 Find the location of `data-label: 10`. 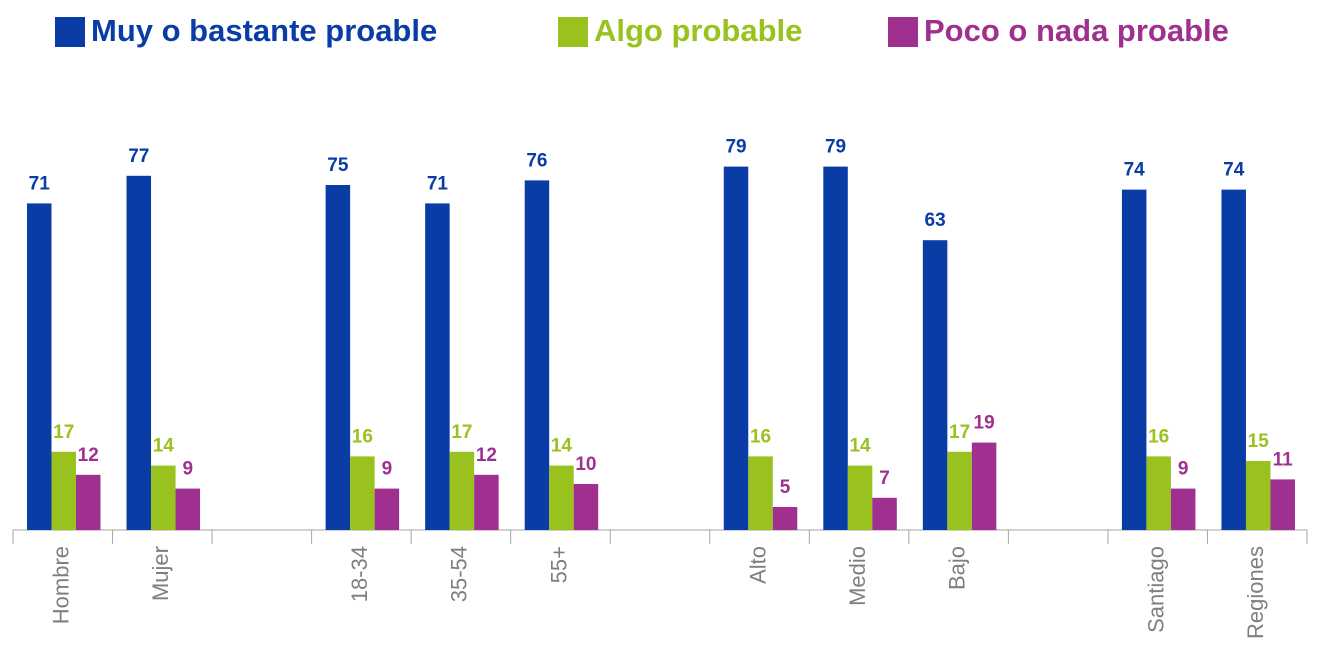

data-label: 10 is located at coordinates (585, 464).